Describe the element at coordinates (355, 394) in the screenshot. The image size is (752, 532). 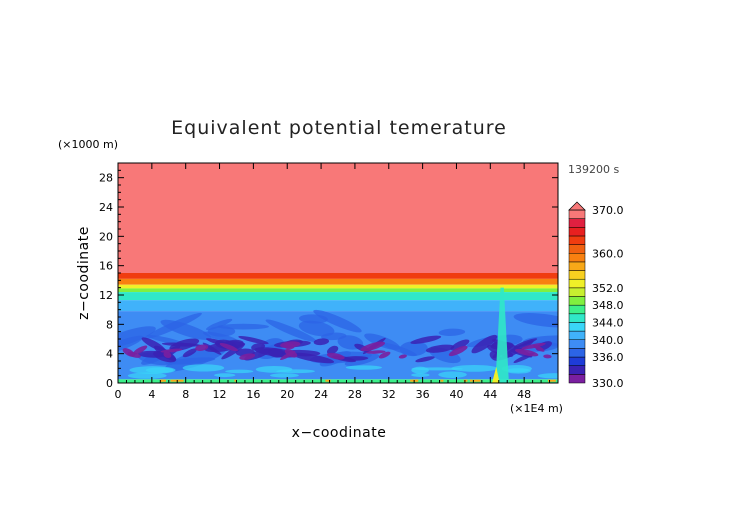
I see `x-tick-label: 28` at that location.